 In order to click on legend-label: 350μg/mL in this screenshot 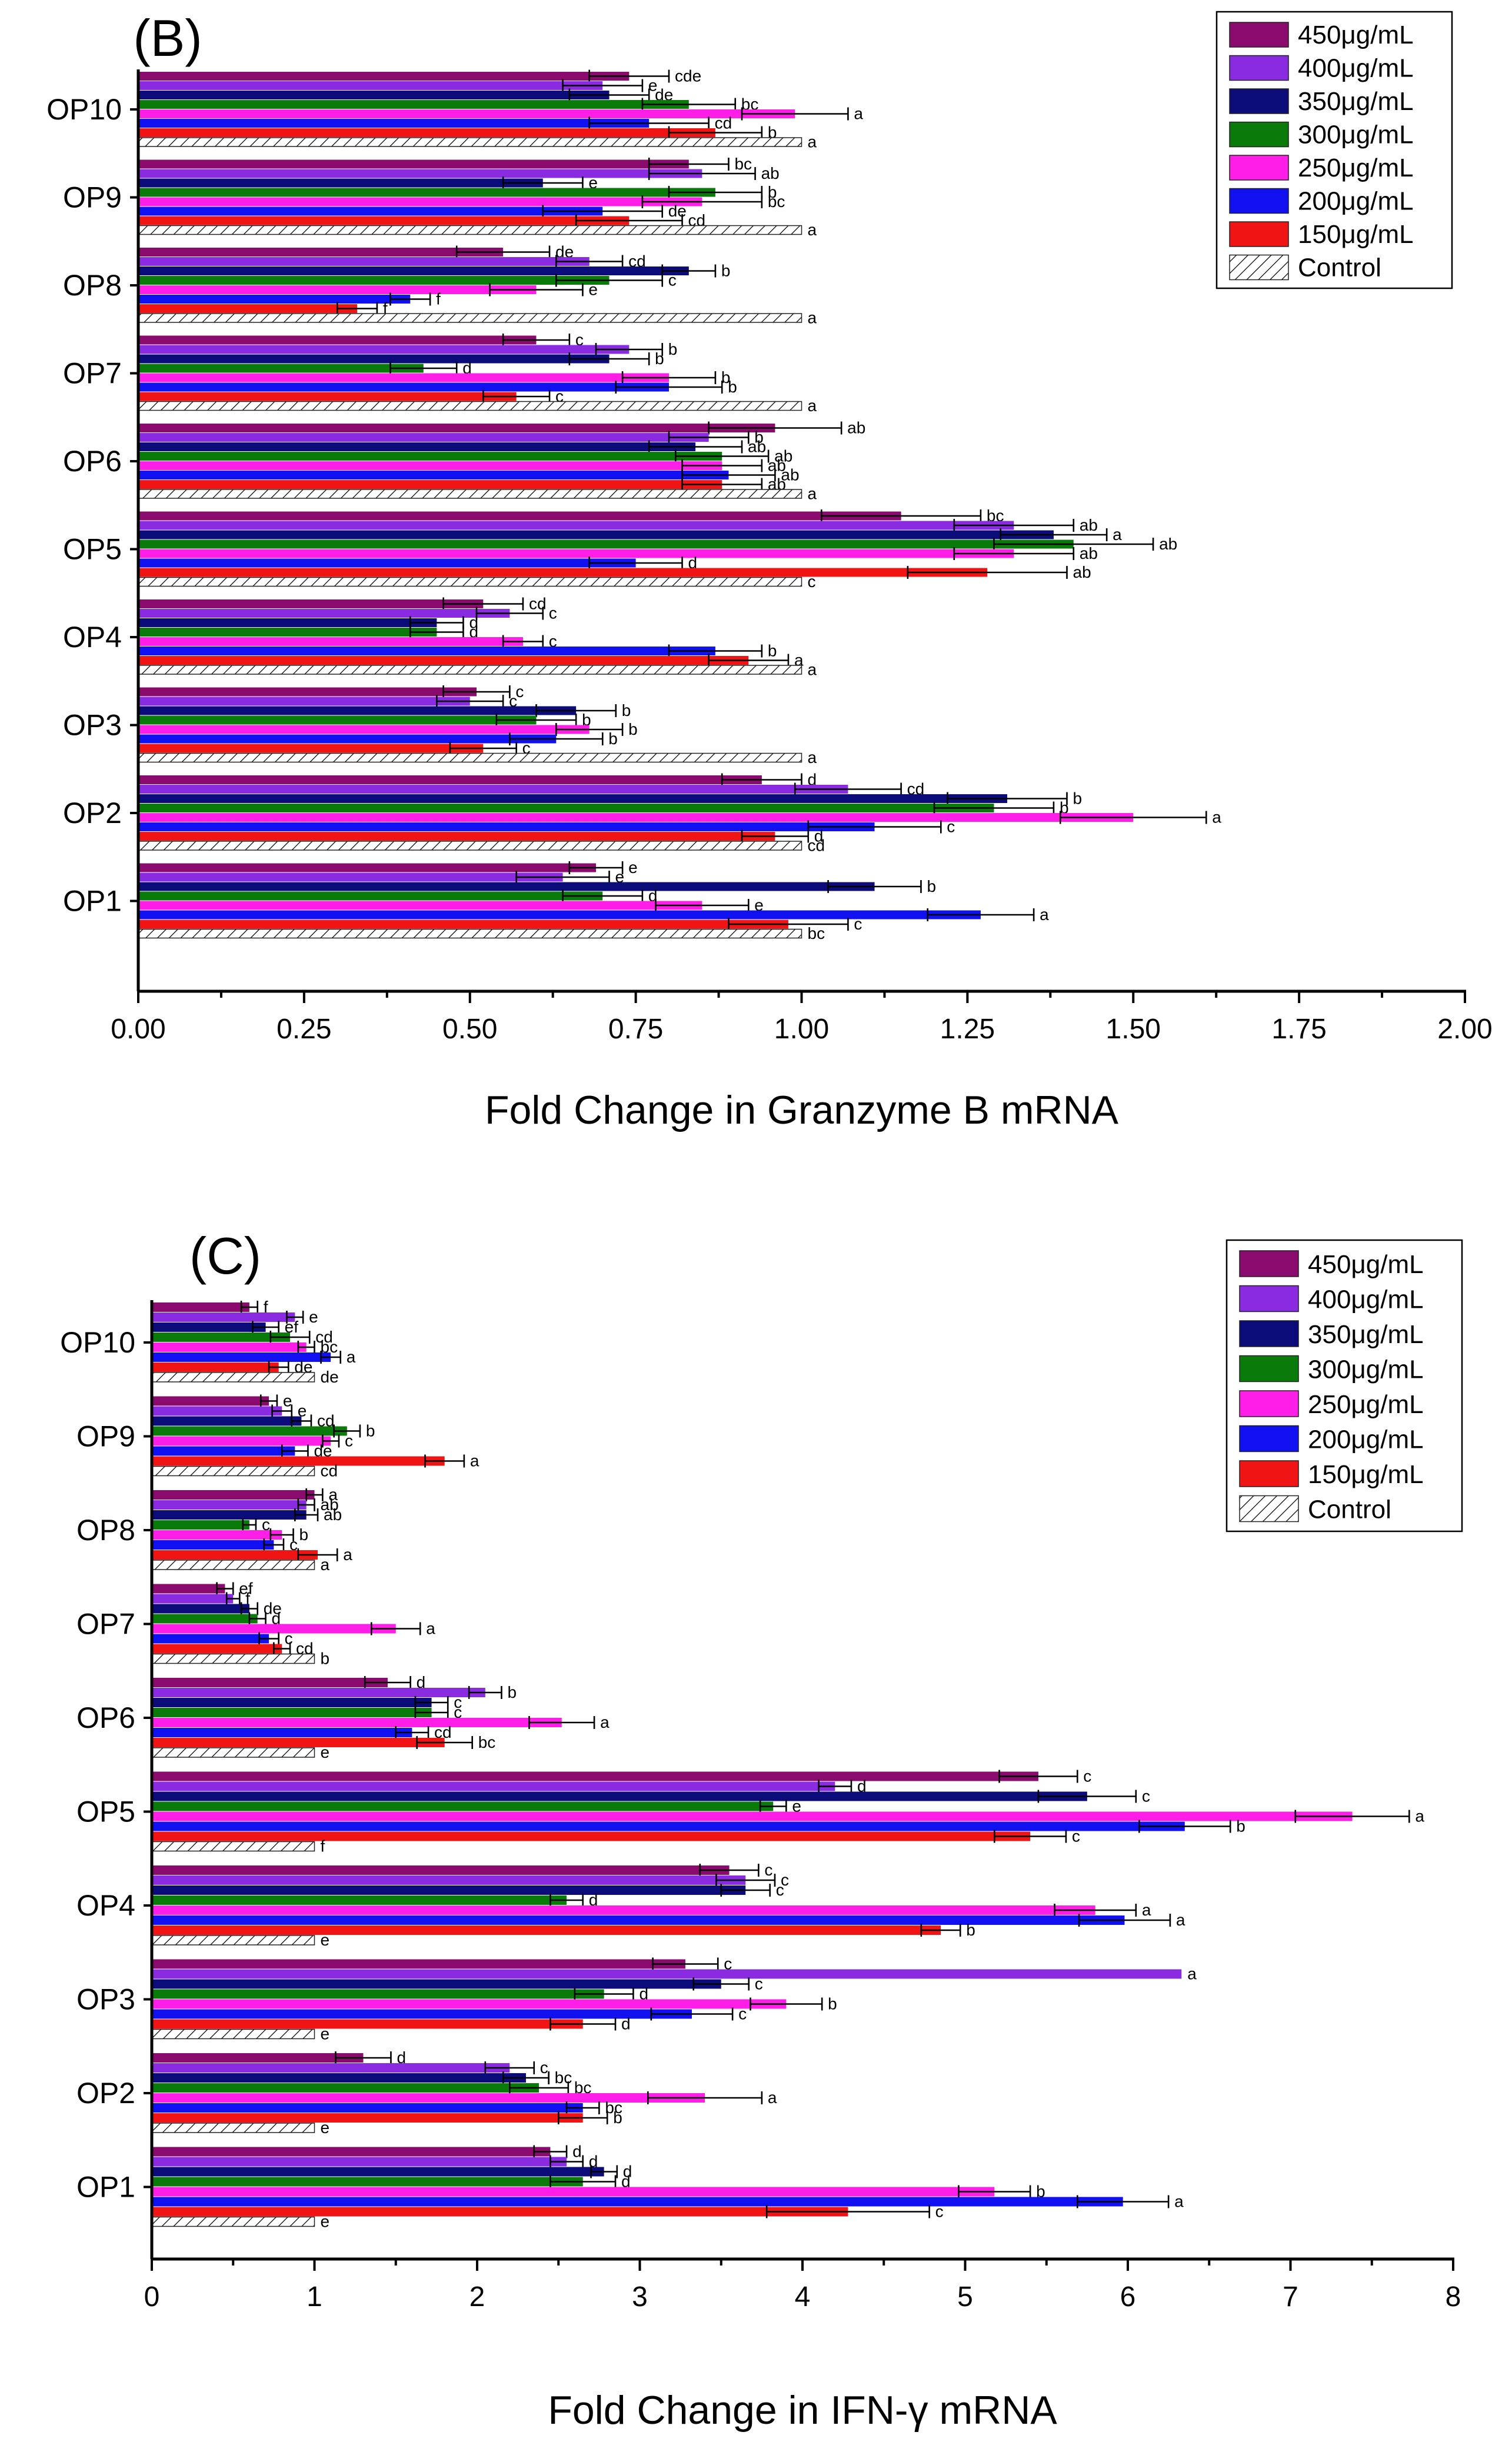, I will do `click(1366, 1334)`.